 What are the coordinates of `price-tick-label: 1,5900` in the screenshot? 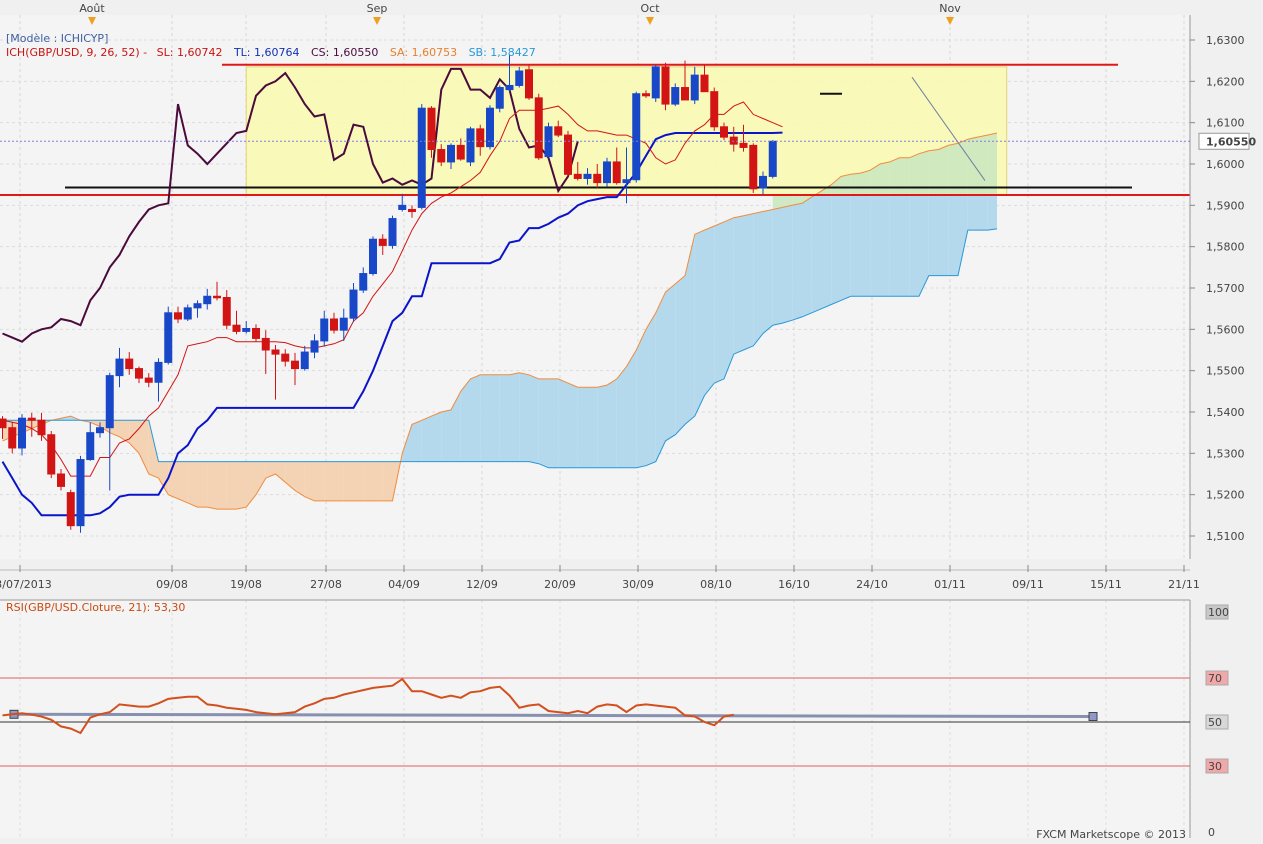 It's located at (1225, 205).